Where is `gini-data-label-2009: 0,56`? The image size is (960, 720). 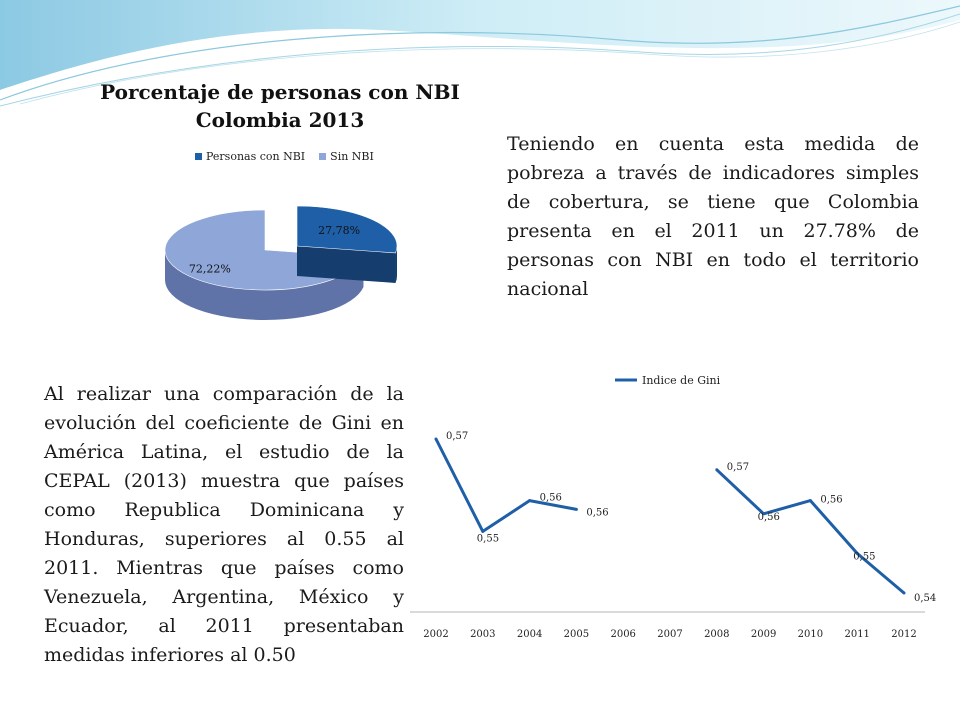
gini-data-label-2009: 0,56 is located at coordinates (769, 517).